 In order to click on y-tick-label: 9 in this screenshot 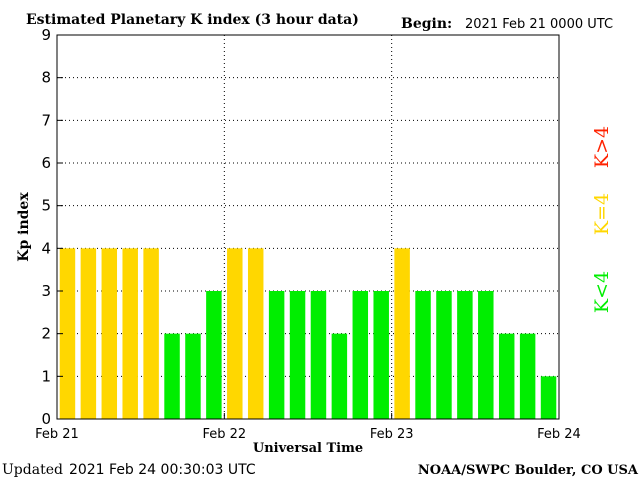, I will do `click(46, 35)`.